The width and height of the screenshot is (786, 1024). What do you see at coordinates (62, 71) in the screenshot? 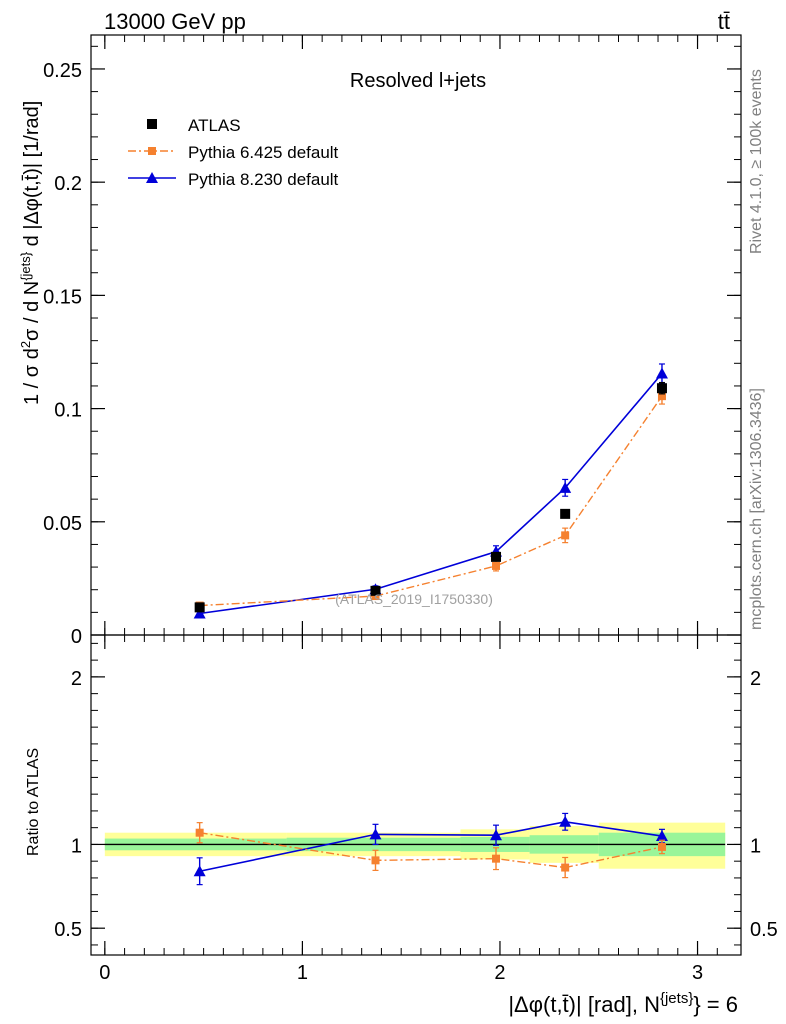
I see `main-y-tick-label: 0.25` at bounding box center [62, 71].